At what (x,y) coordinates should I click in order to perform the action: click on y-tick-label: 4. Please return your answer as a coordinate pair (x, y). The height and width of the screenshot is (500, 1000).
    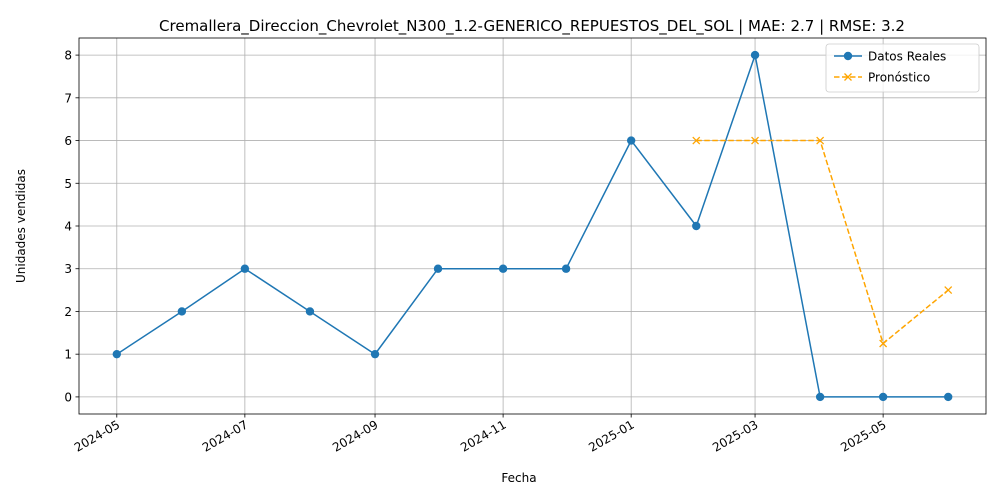
    Looking at the image, I should click on (68, 227).